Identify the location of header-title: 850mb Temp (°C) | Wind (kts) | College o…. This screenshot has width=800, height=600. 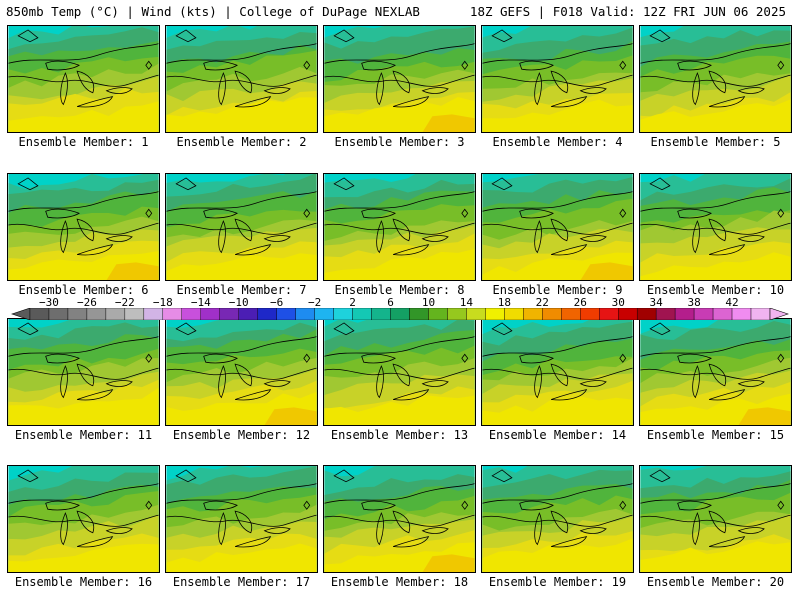
(213, 11).